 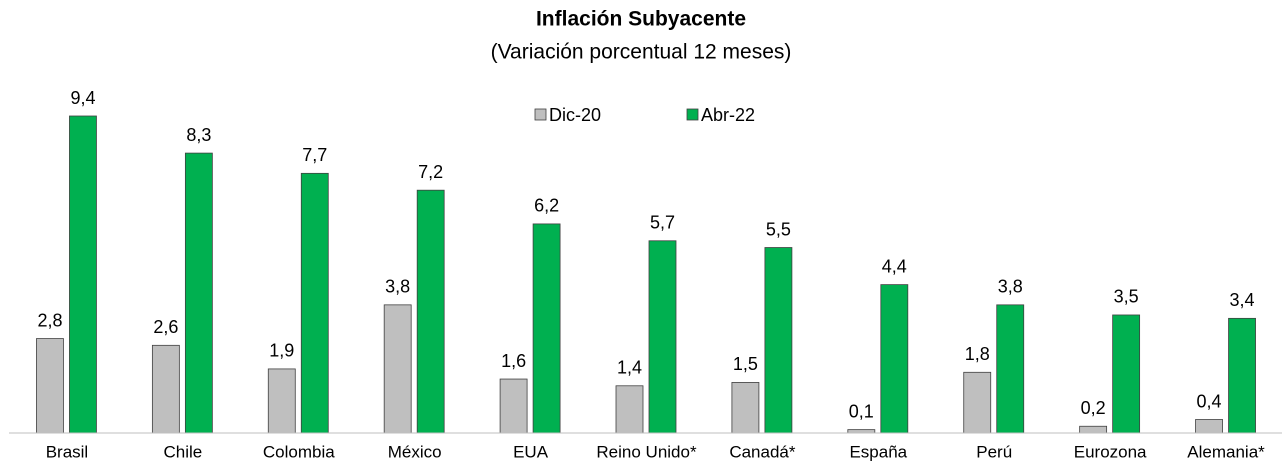 What do you see at coordinates (67, 451) in the screenshot?
I see `x-tick-label: Brasil` at bounding box center [67, 451].